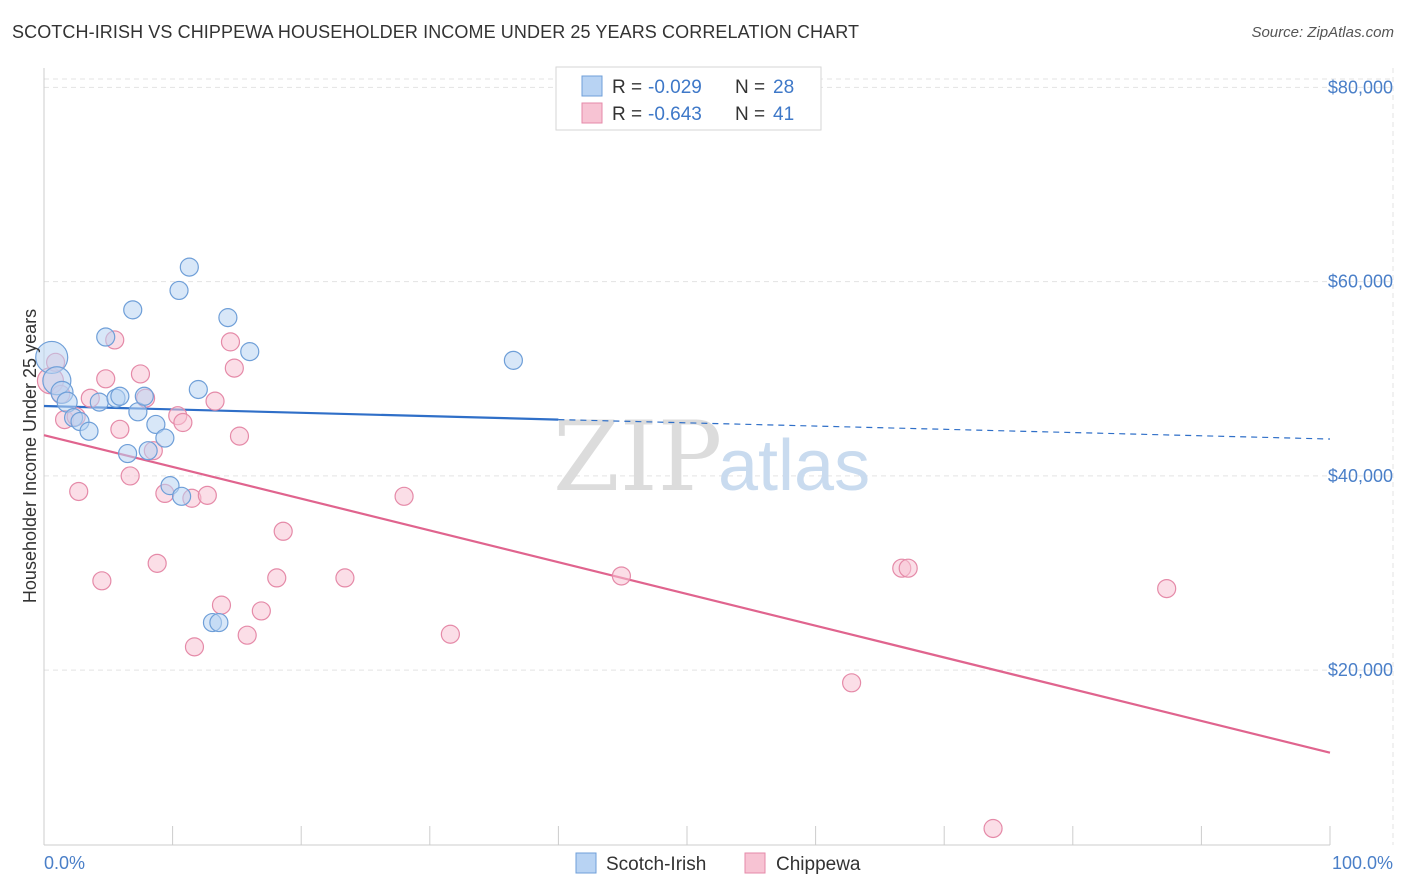  I want to click on bottom-legend-swatch-scotch-irish, so click(586, 863).